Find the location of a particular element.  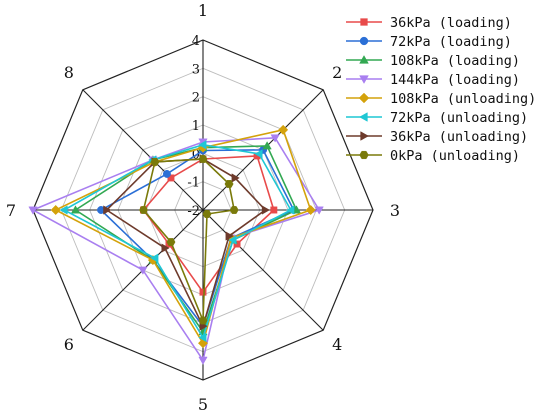

tick-label: 2 is located at coordinates (196, 98).